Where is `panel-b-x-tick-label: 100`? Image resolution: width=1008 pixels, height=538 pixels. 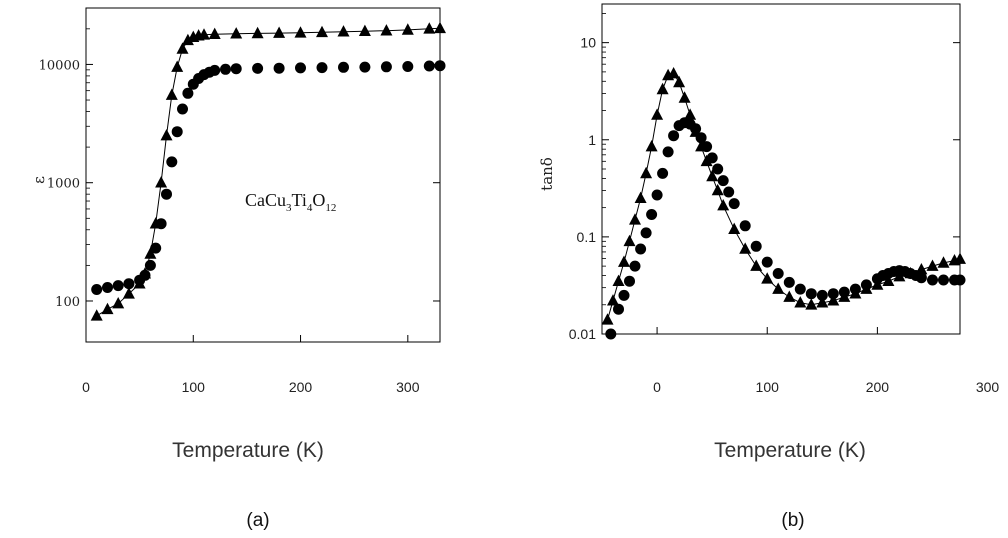 panel-b-x-tick-label: 100 is located at coordinates (768, 387).